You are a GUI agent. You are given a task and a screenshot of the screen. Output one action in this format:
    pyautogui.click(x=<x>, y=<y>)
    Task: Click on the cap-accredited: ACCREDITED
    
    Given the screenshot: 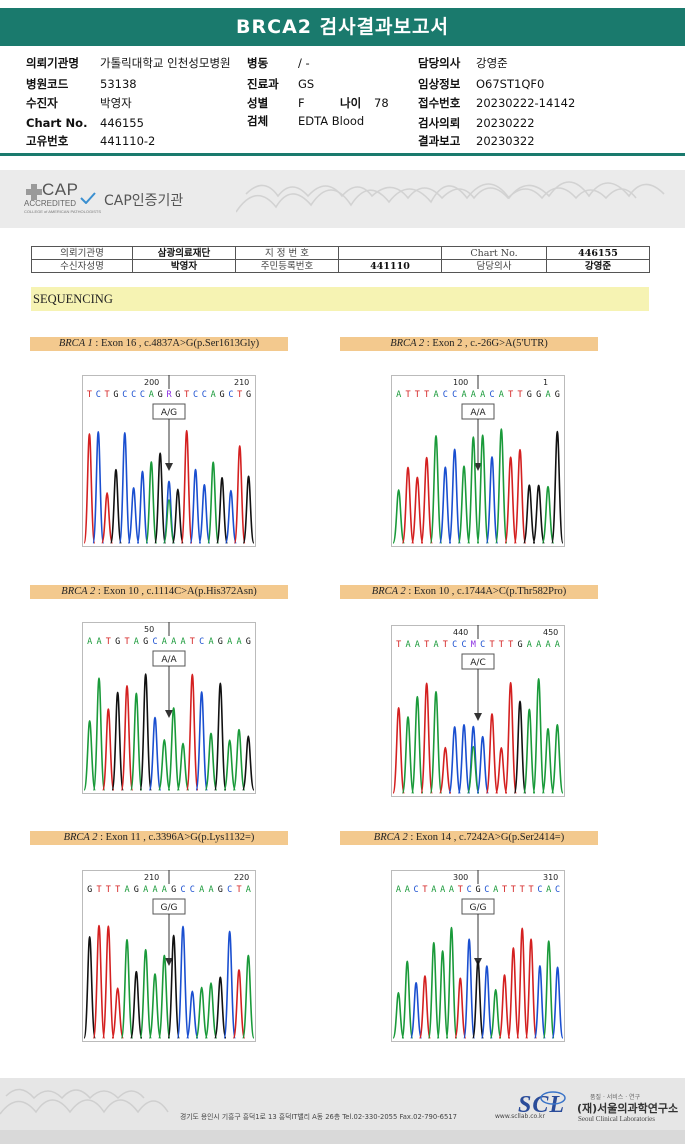 What is the action you would take?
    pyautogui.click(x=50, y=203)
    